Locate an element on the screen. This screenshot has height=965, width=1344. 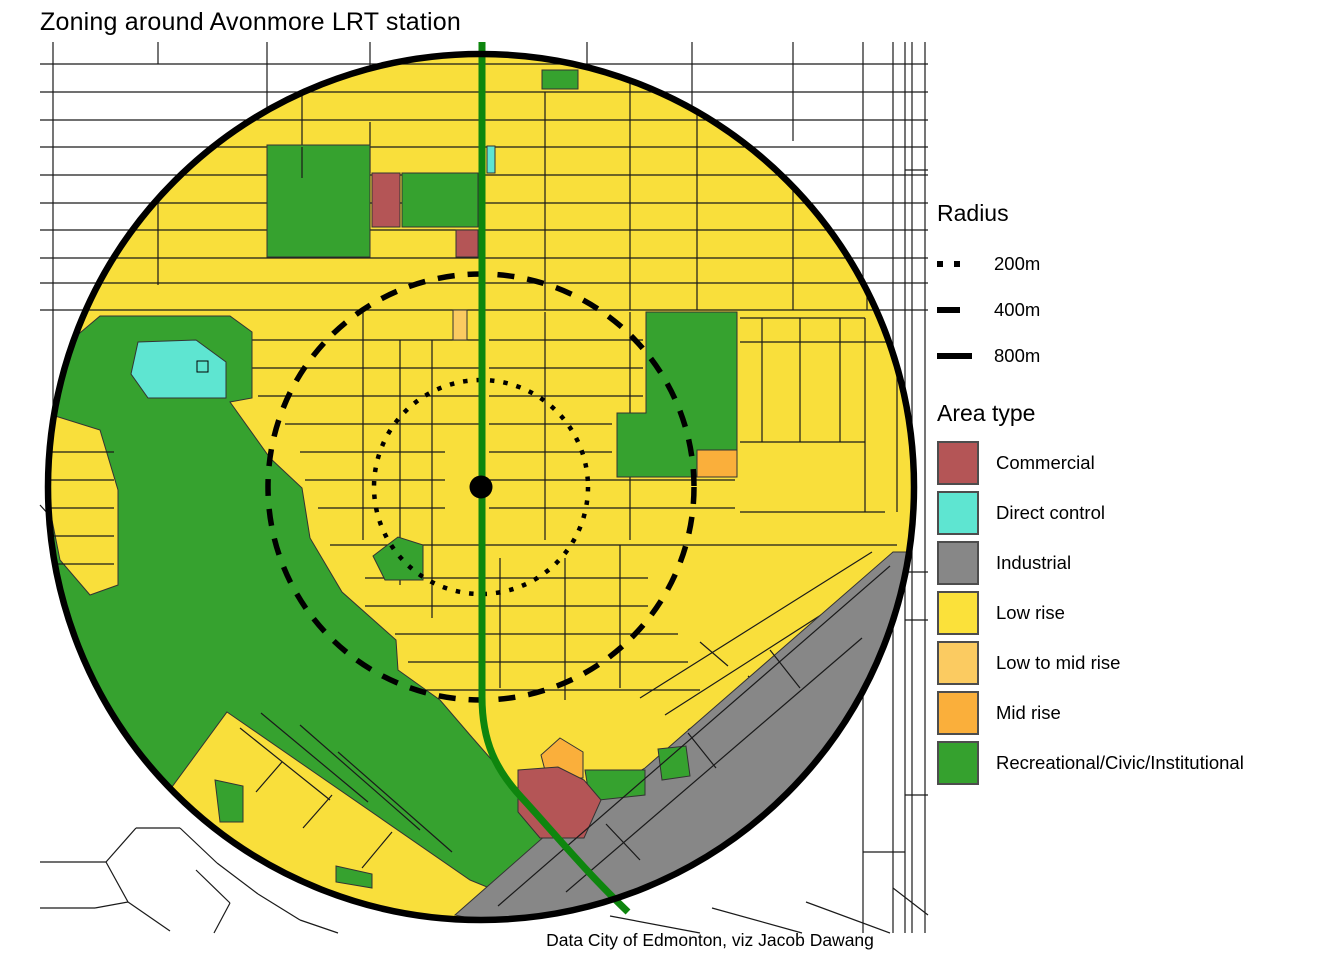
low-rise-swatch is located at coordinates (958, 613).